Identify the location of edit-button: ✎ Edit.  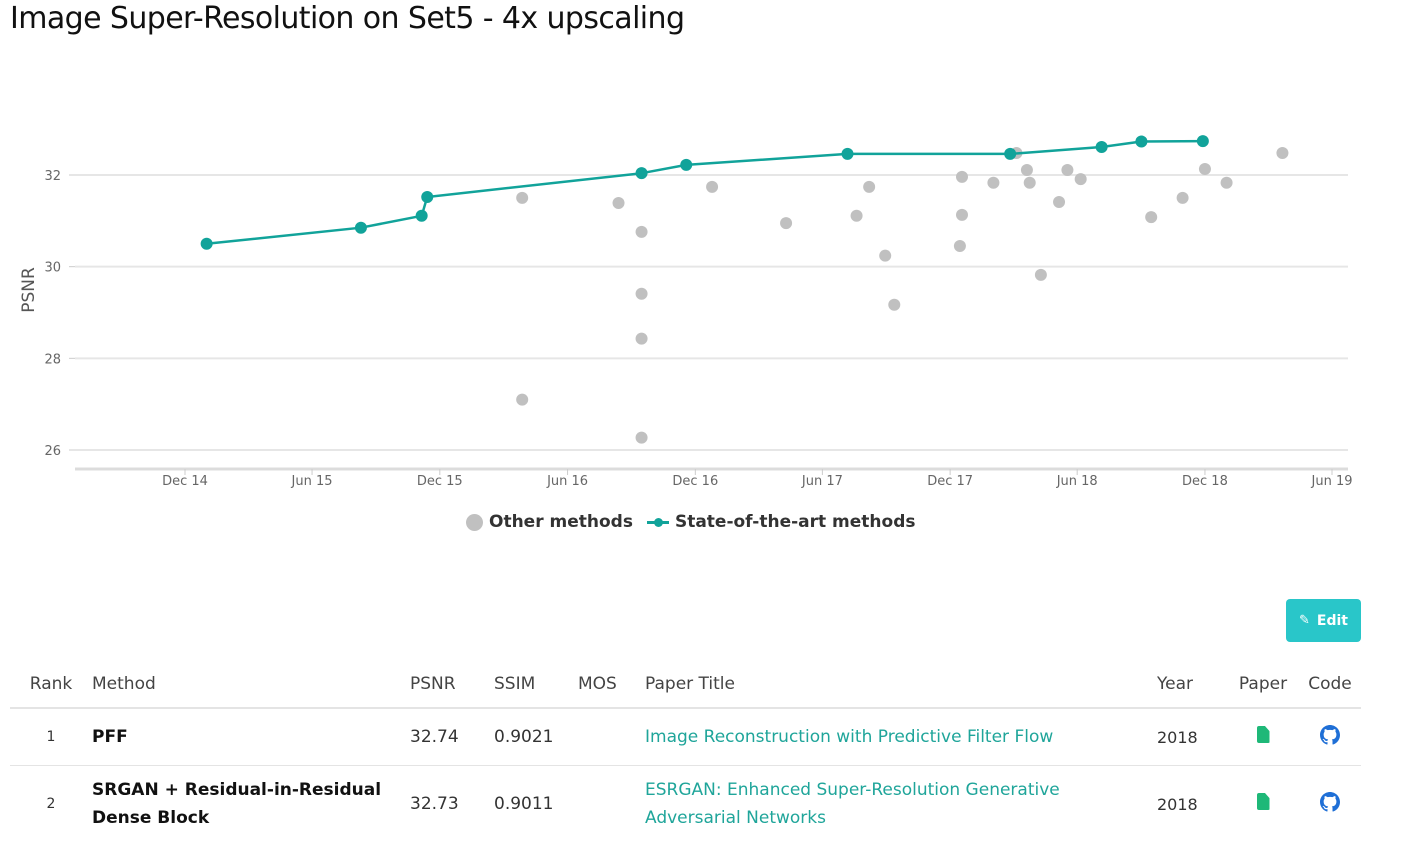
(1323, 620).